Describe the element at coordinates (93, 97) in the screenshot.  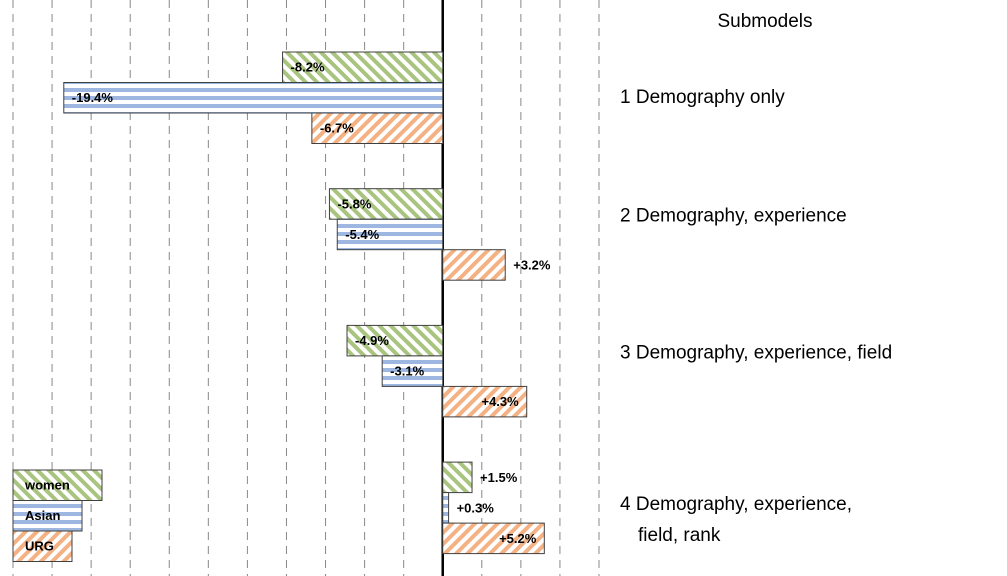
I see `value-label: -19.4%` at that location.